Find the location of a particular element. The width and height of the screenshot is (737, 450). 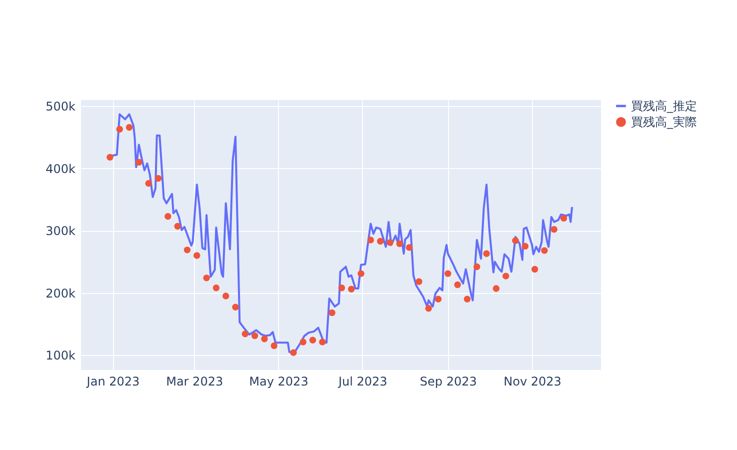

y-tick-label: 100k is located at coordinates (61, 355).